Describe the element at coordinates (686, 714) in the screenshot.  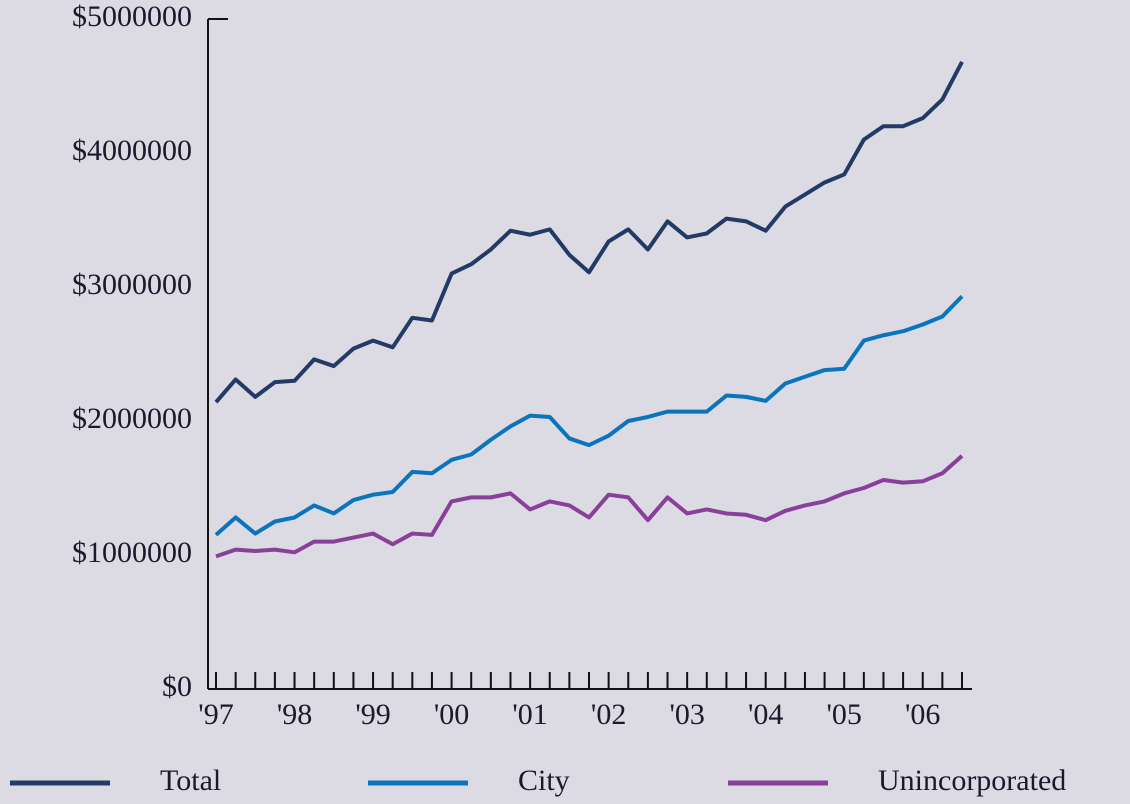
I see `x-tick-label: '03` at that location.